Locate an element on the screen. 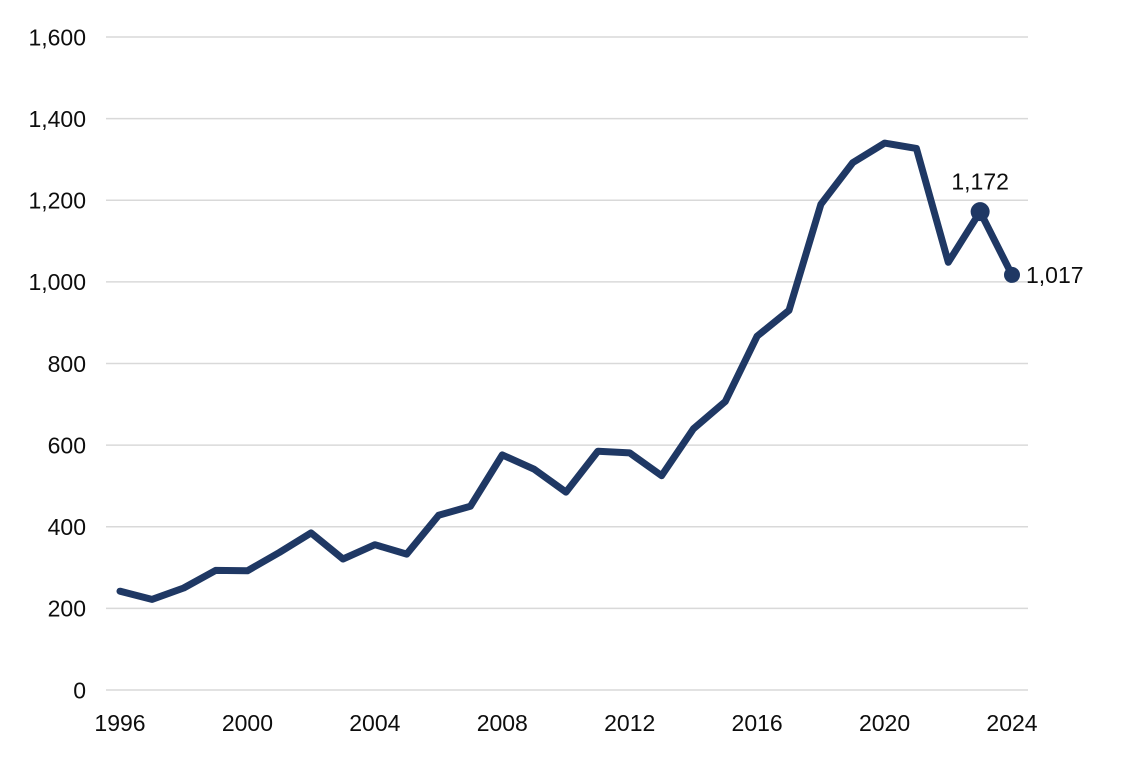 The height and width of the screenshot is (766, 1124). x-tick-label: 2016 is located at coordinates (757, 723).